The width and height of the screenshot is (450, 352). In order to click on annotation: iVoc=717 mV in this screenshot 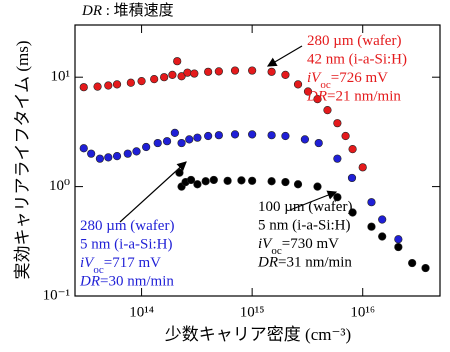, I will do `click(120, 265)`.